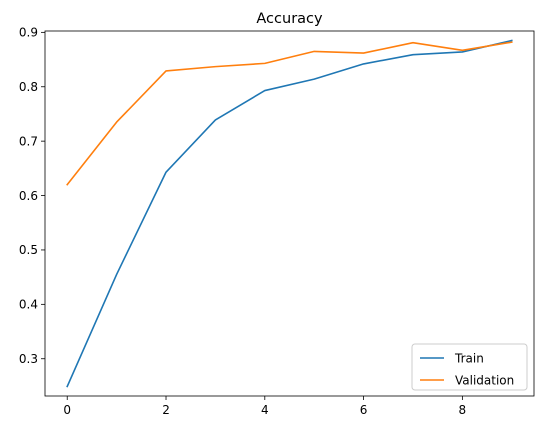 This screenshot has width=547, height=435. What do you see at coordinates (289, 19) in the screenshot?
I see `chart-title: Accuracy` at bounding box center [289, 19].